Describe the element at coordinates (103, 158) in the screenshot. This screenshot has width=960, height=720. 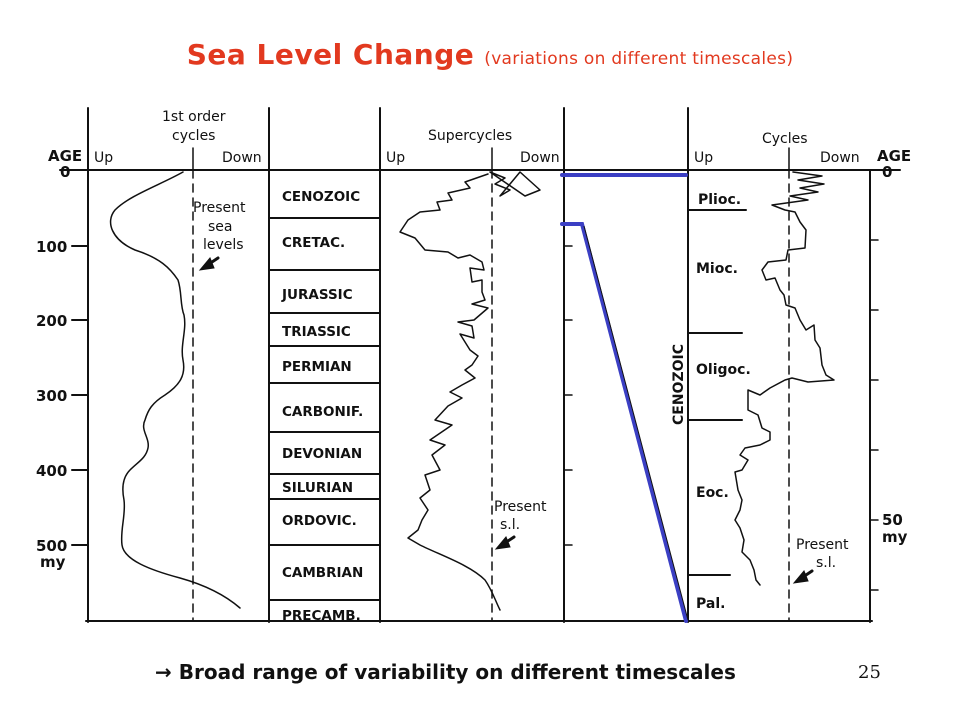
I see `first-order-up-label: Up` at that location.